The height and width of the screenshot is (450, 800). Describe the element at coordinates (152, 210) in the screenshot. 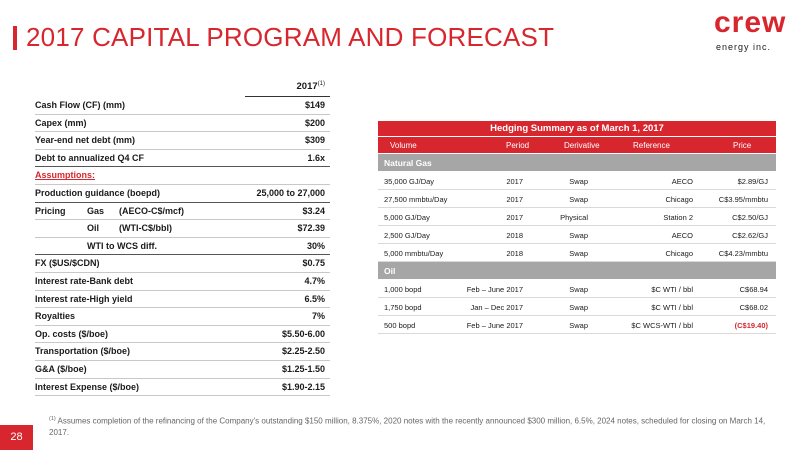

I see `gas-unit: (AECO-C$/mcf)` at that location.